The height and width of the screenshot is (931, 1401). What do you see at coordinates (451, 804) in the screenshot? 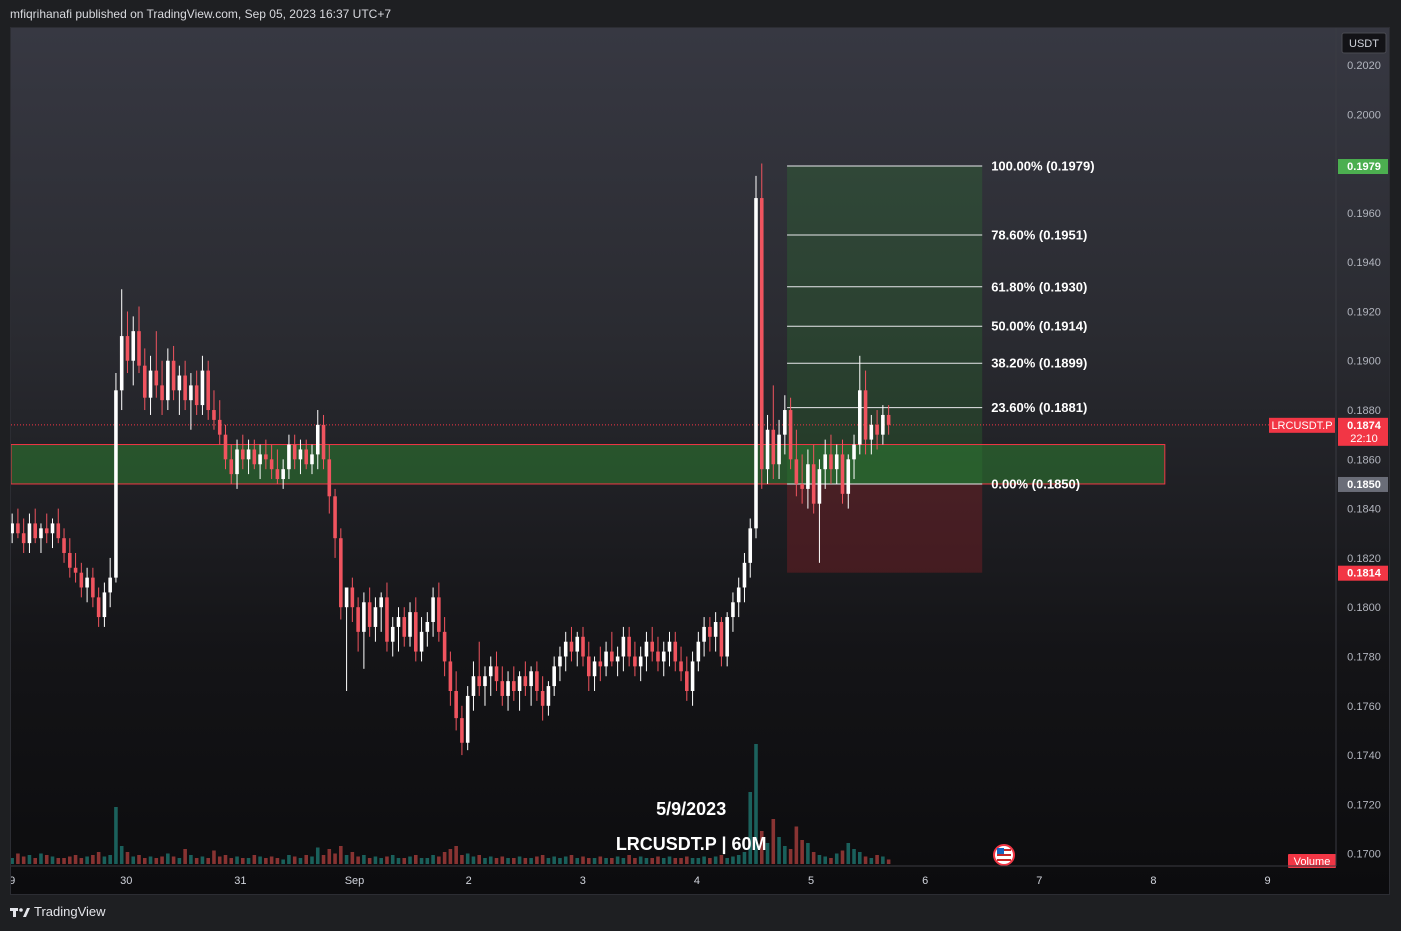
I see `volume-bars` at bounding box center [451, 804].